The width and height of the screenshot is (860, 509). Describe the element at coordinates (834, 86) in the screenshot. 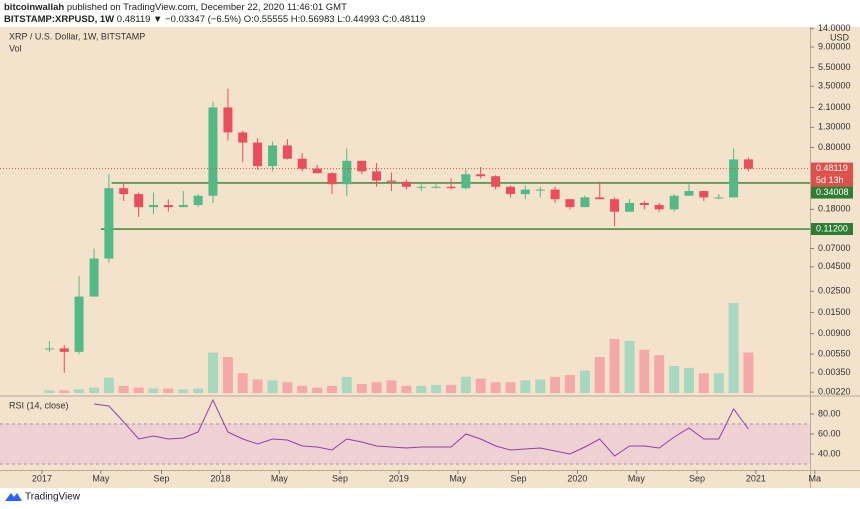

I see `y-tick-label: 3.50000` at that location.